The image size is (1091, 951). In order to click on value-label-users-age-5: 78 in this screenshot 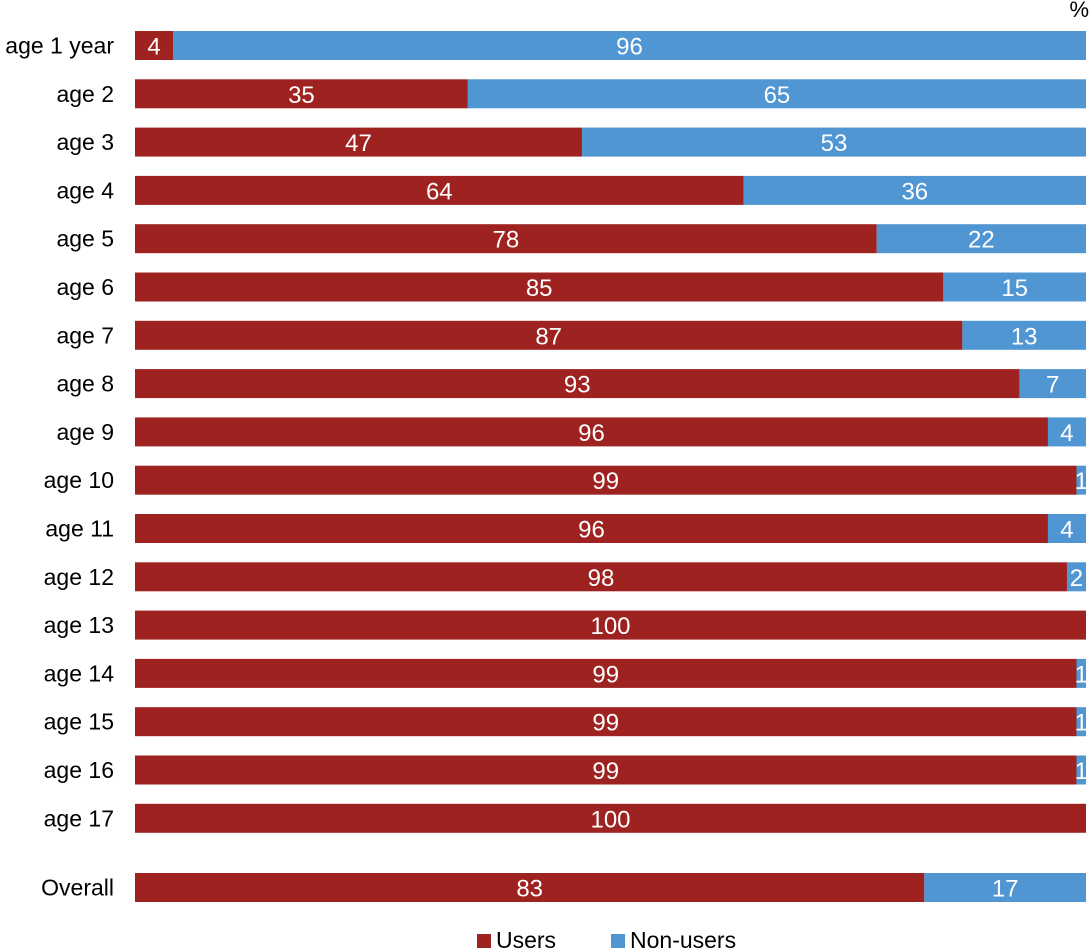, I will do `click(506, 240)`.